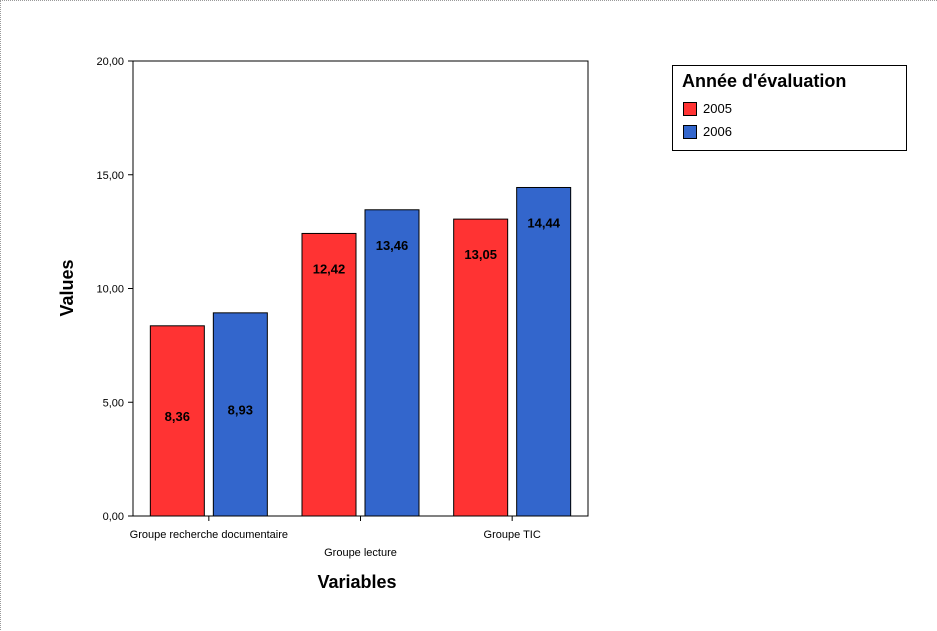 Image resolution: width=937 pixels, height=631 pixels. I want to click on legend-label-2005: 2005, so click(717, 108).